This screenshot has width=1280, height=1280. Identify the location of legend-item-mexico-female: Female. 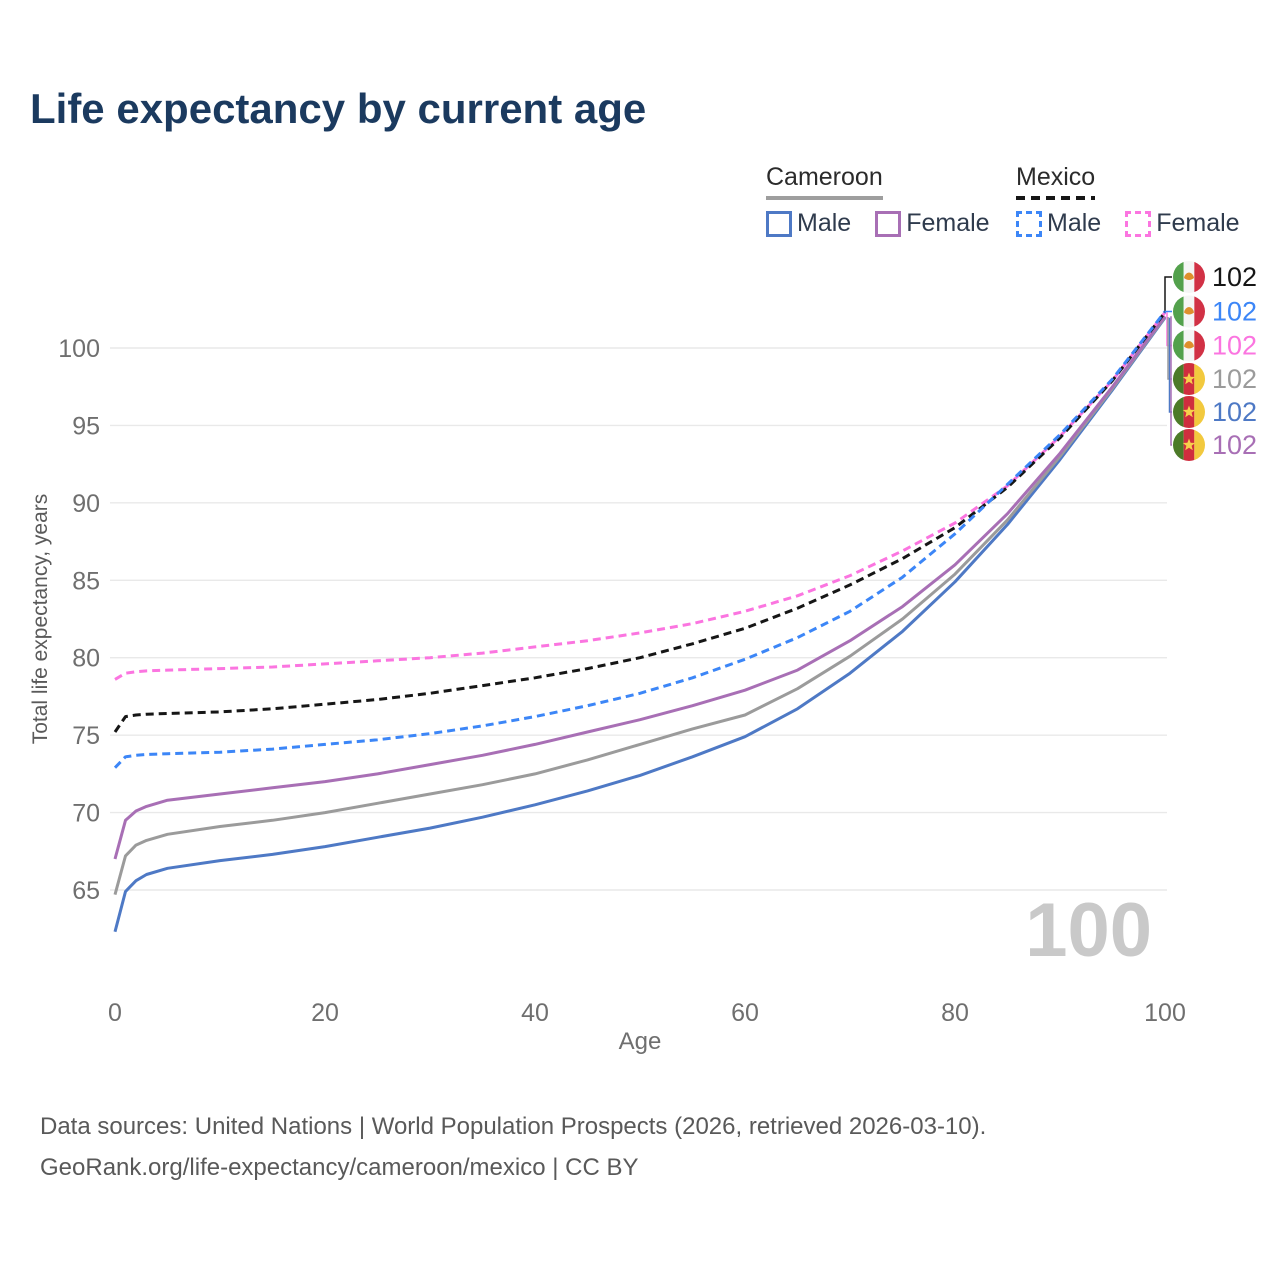
(1182, 223).